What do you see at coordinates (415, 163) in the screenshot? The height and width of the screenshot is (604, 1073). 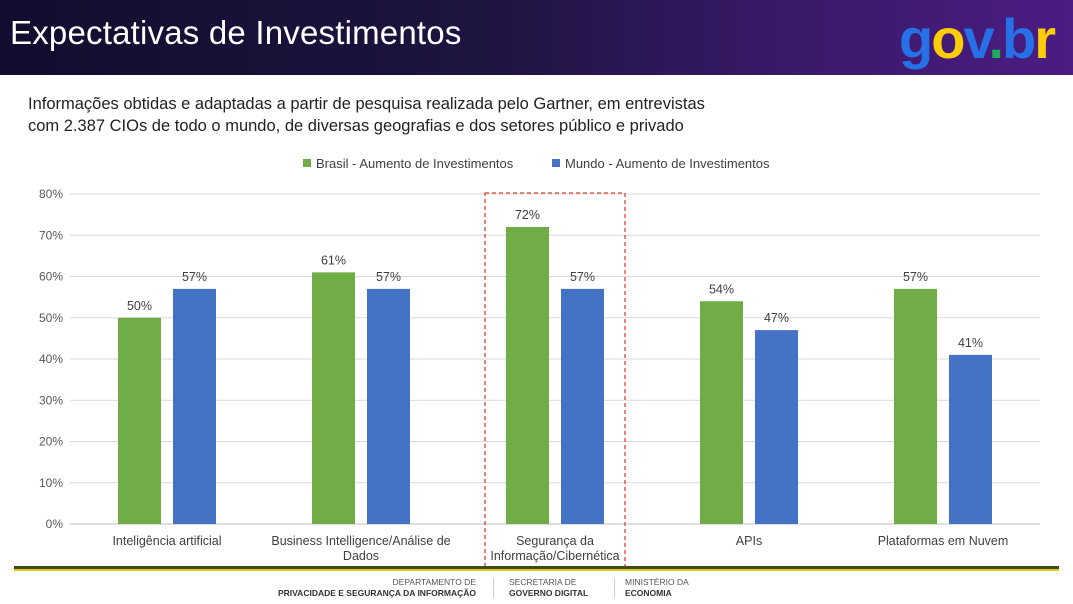 I see `legend-entry: Brasil - Aumento de Investimentos` at bounding box center [415, 163].